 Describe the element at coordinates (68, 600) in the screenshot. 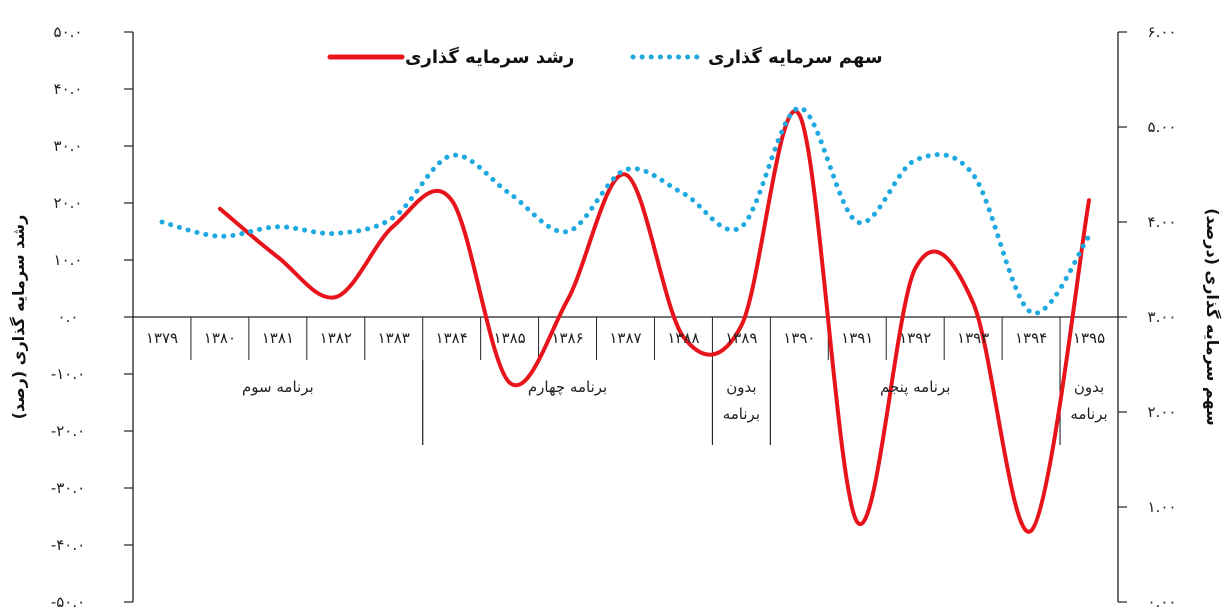

I see `left-tick-label: -۵۰.۰` at that location.